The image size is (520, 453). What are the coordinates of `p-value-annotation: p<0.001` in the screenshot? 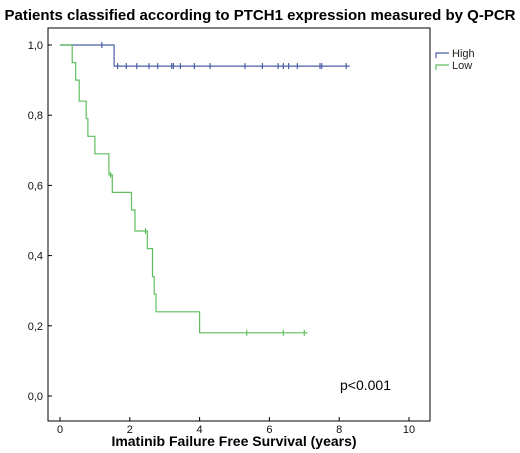 It's located at (365, 385).